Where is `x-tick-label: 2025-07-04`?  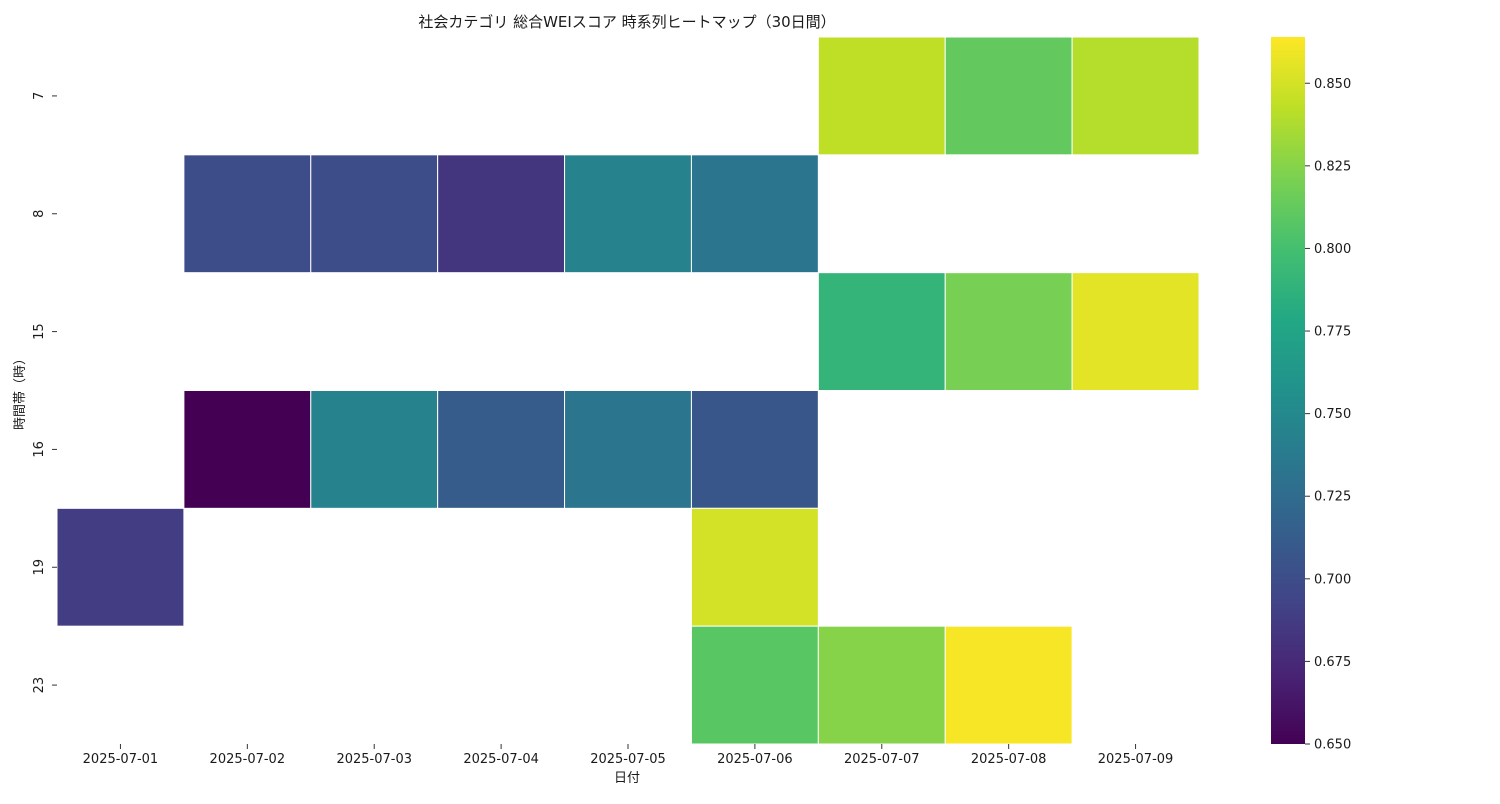 x-tick-label: 2025-07-04 is located at coordinates (501, 759).